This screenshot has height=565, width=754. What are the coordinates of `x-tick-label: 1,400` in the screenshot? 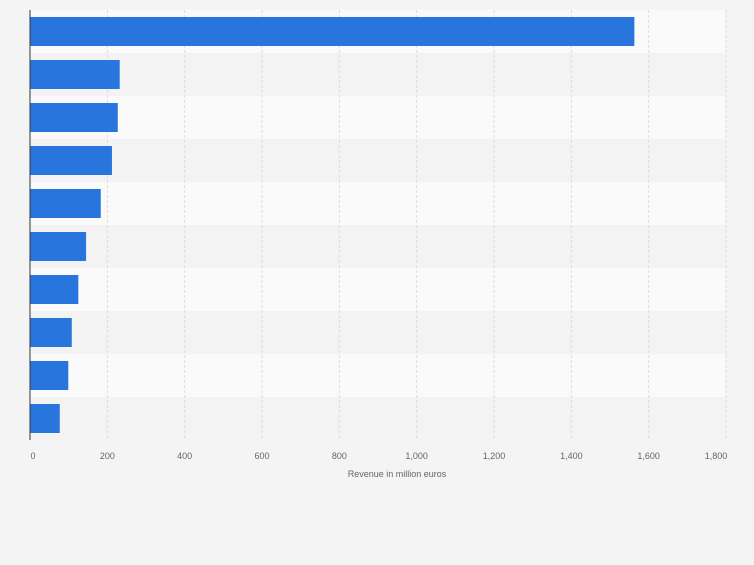 It's located at (571, 456).